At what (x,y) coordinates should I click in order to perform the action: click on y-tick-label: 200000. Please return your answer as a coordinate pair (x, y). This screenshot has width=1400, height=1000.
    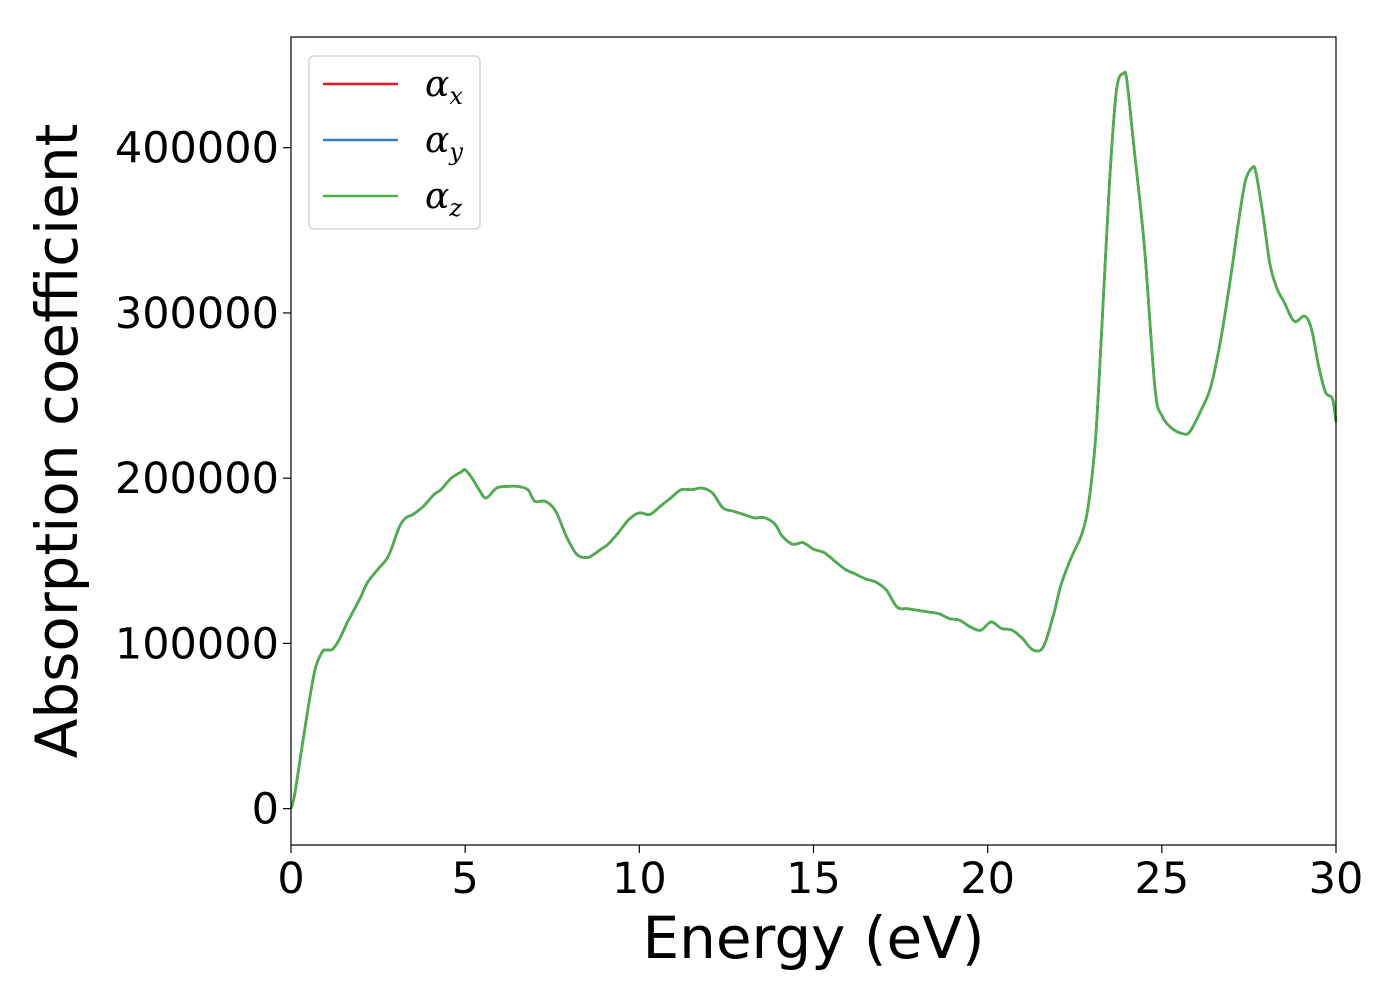
    Looking at the image, I should click on (197, 479).